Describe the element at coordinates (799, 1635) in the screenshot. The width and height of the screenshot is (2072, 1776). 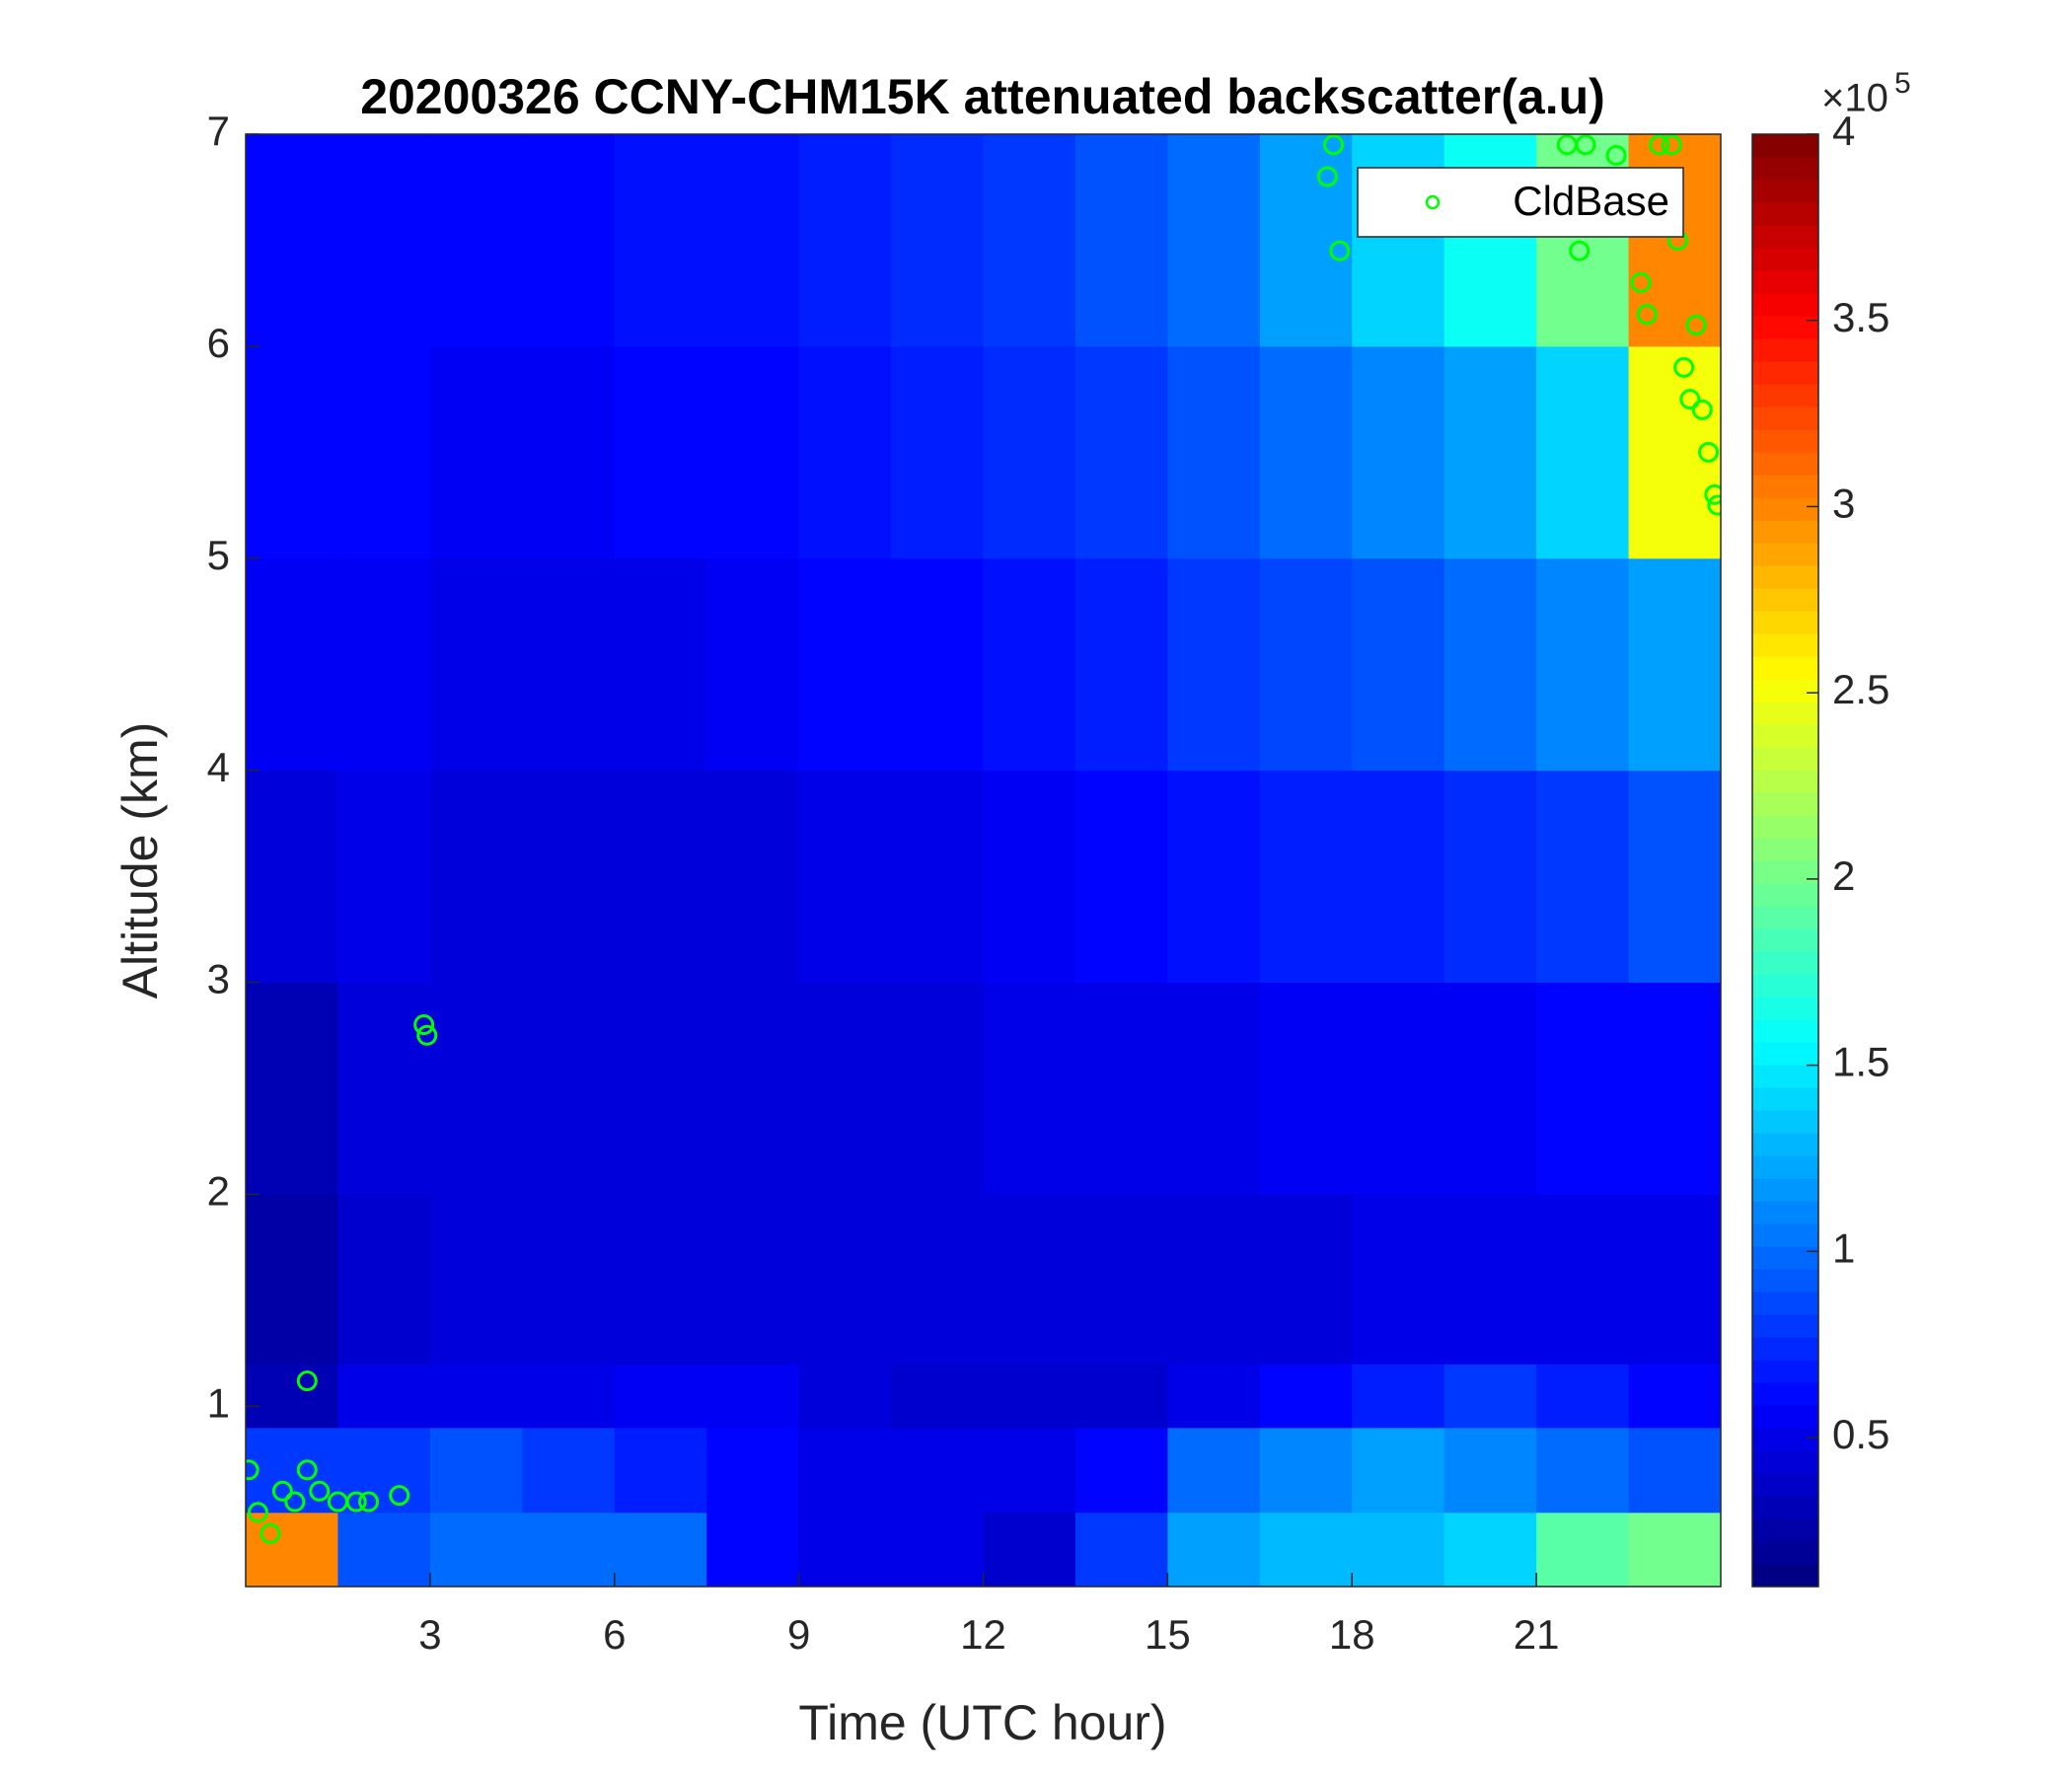
I see `x-tick-label: 9` at that location.